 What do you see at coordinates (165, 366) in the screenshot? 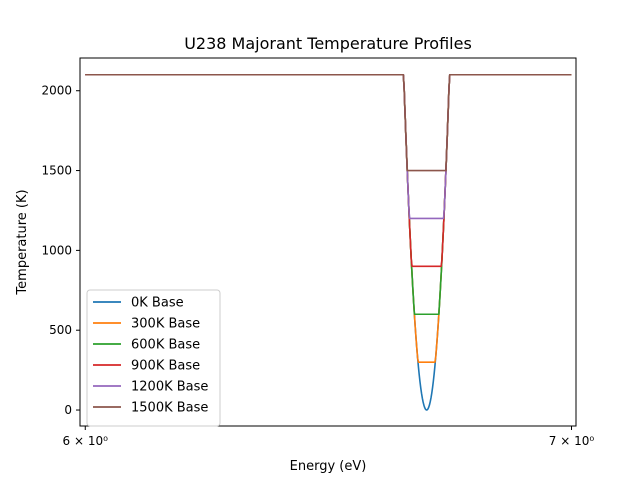
I see `legend-label: 900K Base` at bounding box center [165, 366].